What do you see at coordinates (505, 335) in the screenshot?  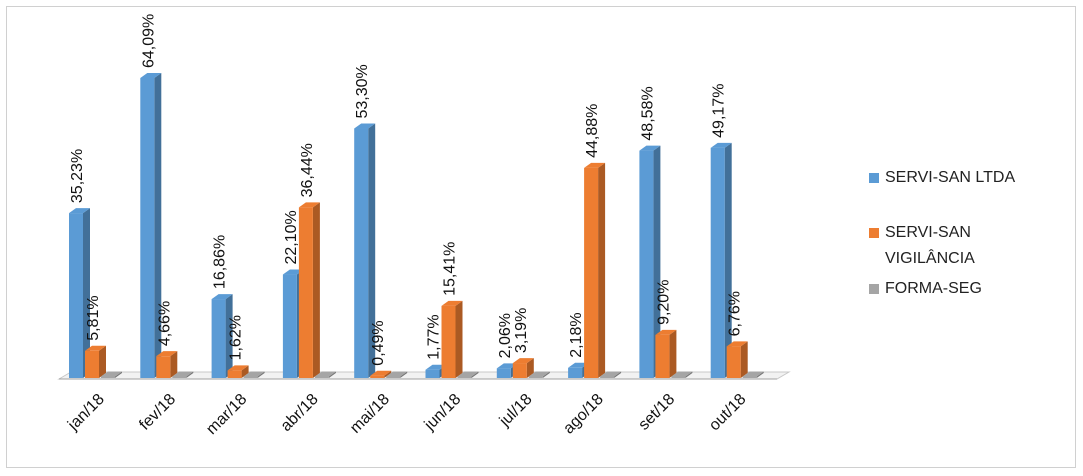 I see `data-label-servi-san-ltda-6: 2,06%` at bounding box center [505, 335].